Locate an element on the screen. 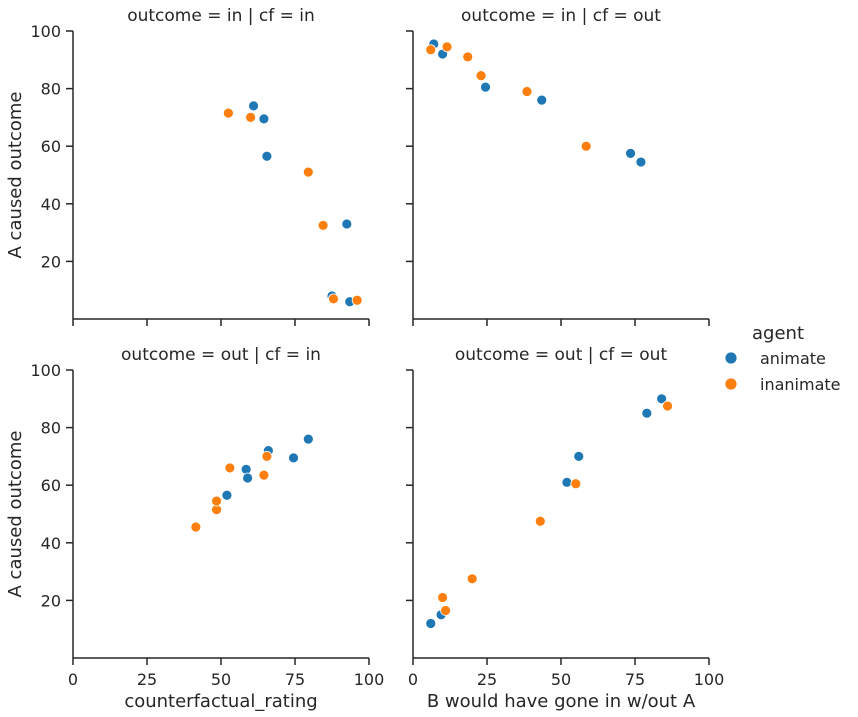 Image resolution: width=858 pixels, height=717 pixels. x-axis-label-right: B would have gone in w/out A is located at coordinates (561, 701).